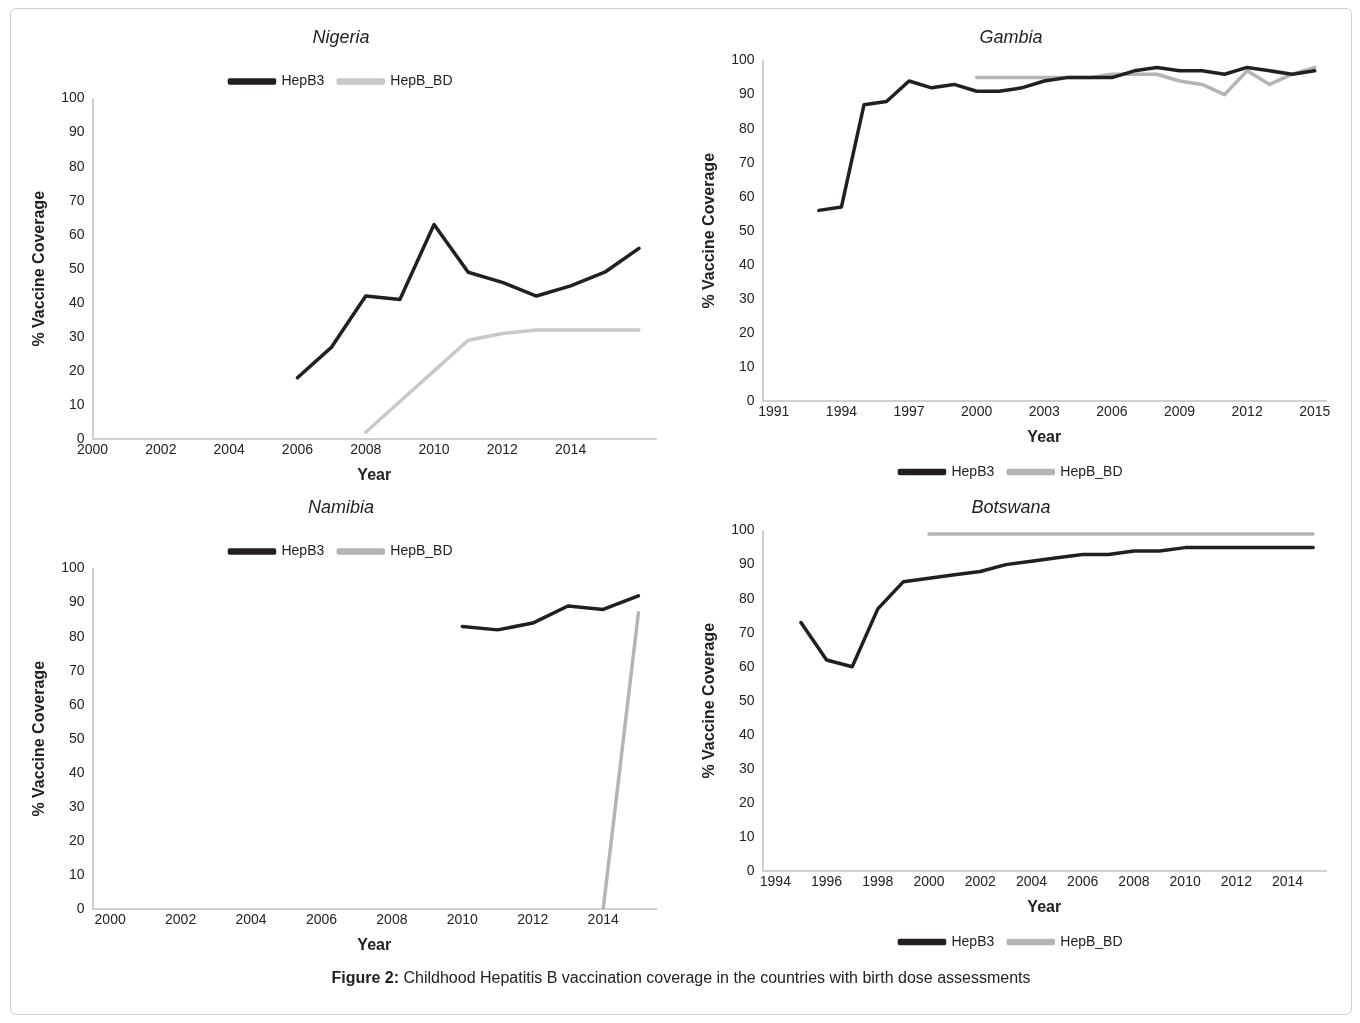 The height and width of the screenshot is (1023, 1360). Describe the element at coordinates (827, 881) in the screenshot. I see `x-tick-label: 1996` at that location.